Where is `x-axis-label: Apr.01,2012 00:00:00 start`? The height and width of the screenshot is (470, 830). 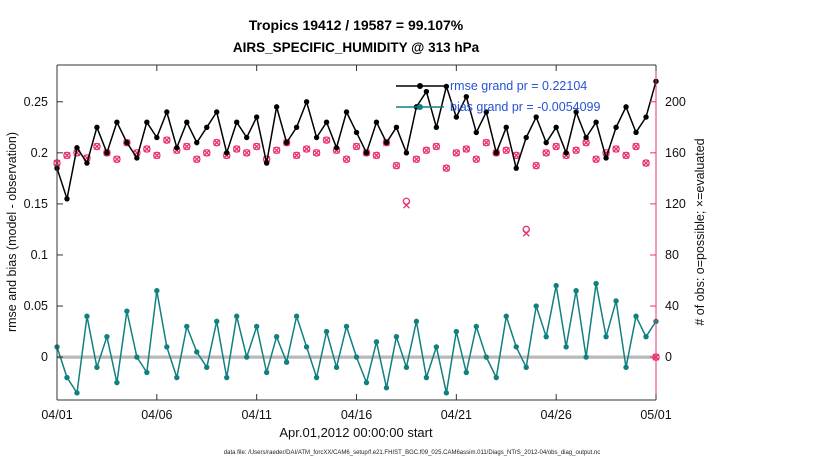 x-axis-label: Apr.01,2012 00:00:00 start is located at coordinates (356, 432).